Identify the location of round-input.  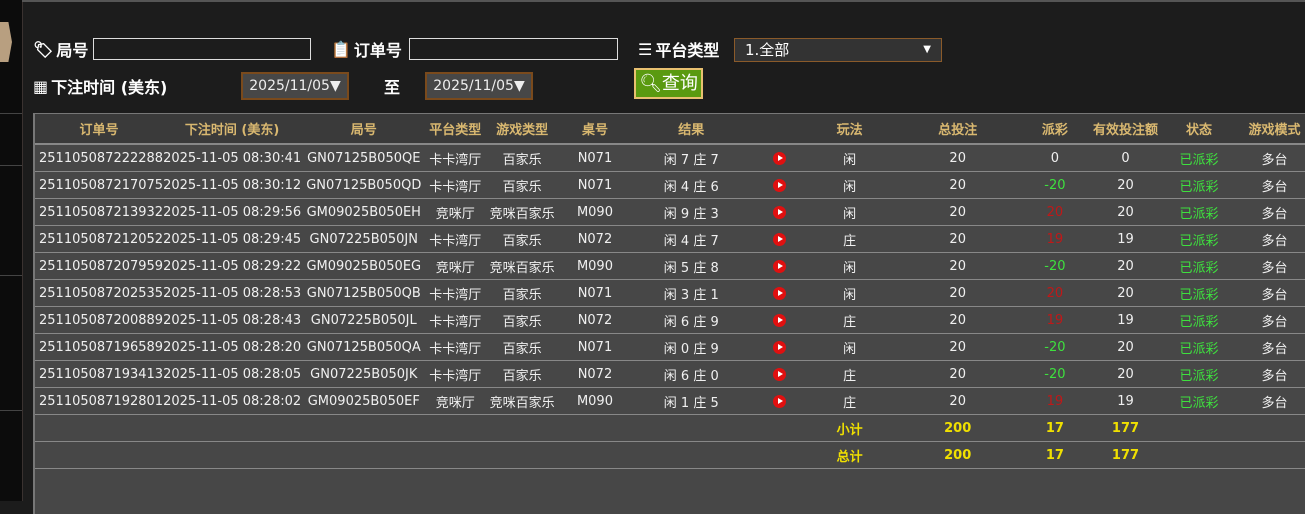
(202, 49).